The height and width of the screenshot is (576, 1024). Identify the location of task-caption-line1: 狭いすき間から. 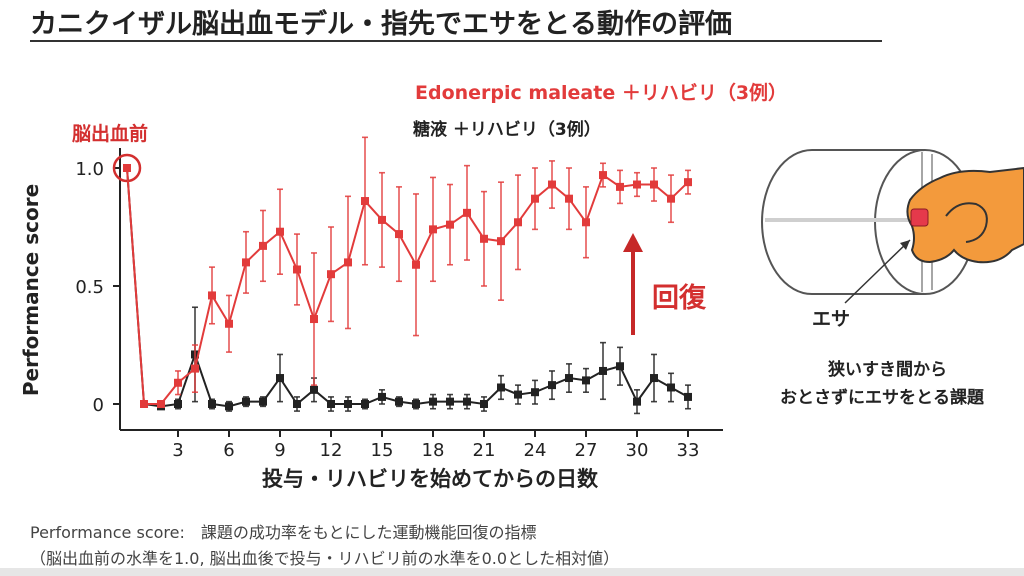
(887, 369).